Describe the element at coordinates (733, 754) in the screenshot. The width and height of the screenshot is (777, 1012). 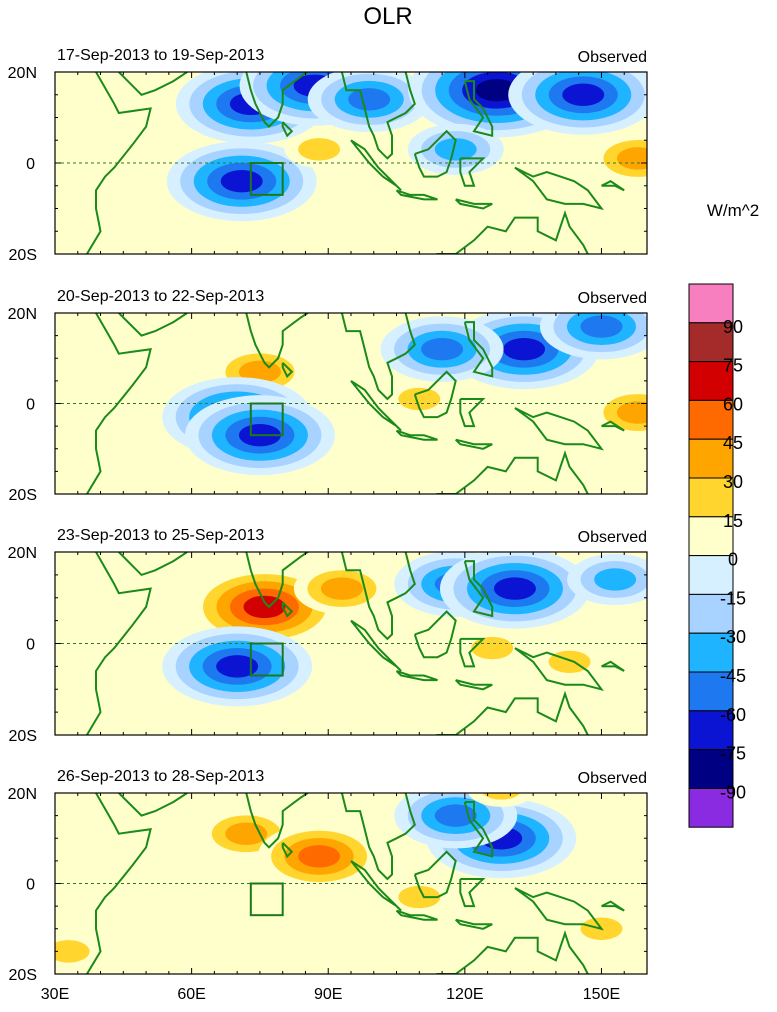
I see `colorbar-label: -75` at that location.